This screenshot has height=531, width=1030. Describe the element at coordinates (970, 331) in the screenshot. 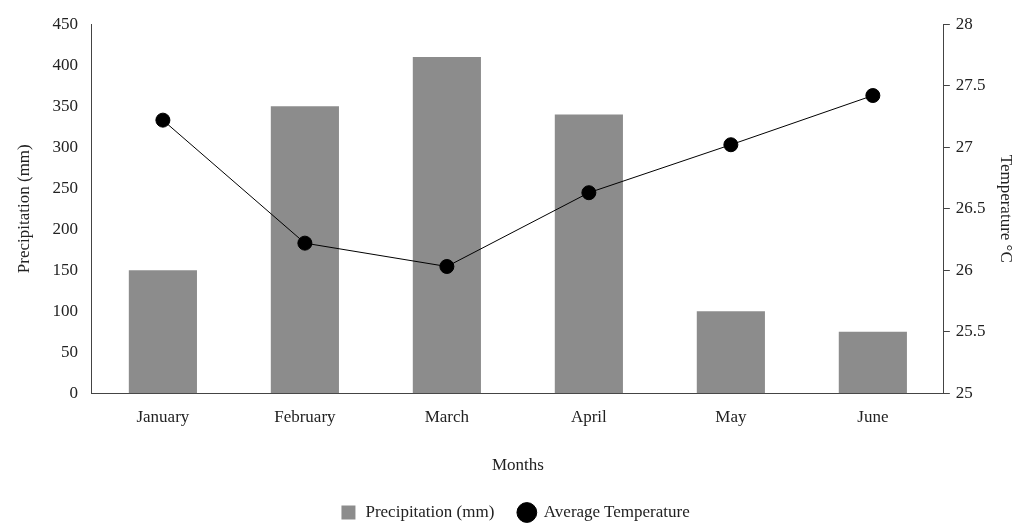

I see `y2-tick-label: 25.5` at that location.